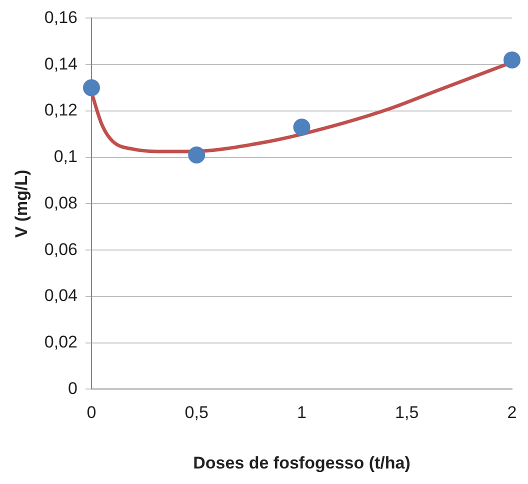 This screenshot has height=484, width=528. I want to click on x-tick-label: 2, so click(512, 412).